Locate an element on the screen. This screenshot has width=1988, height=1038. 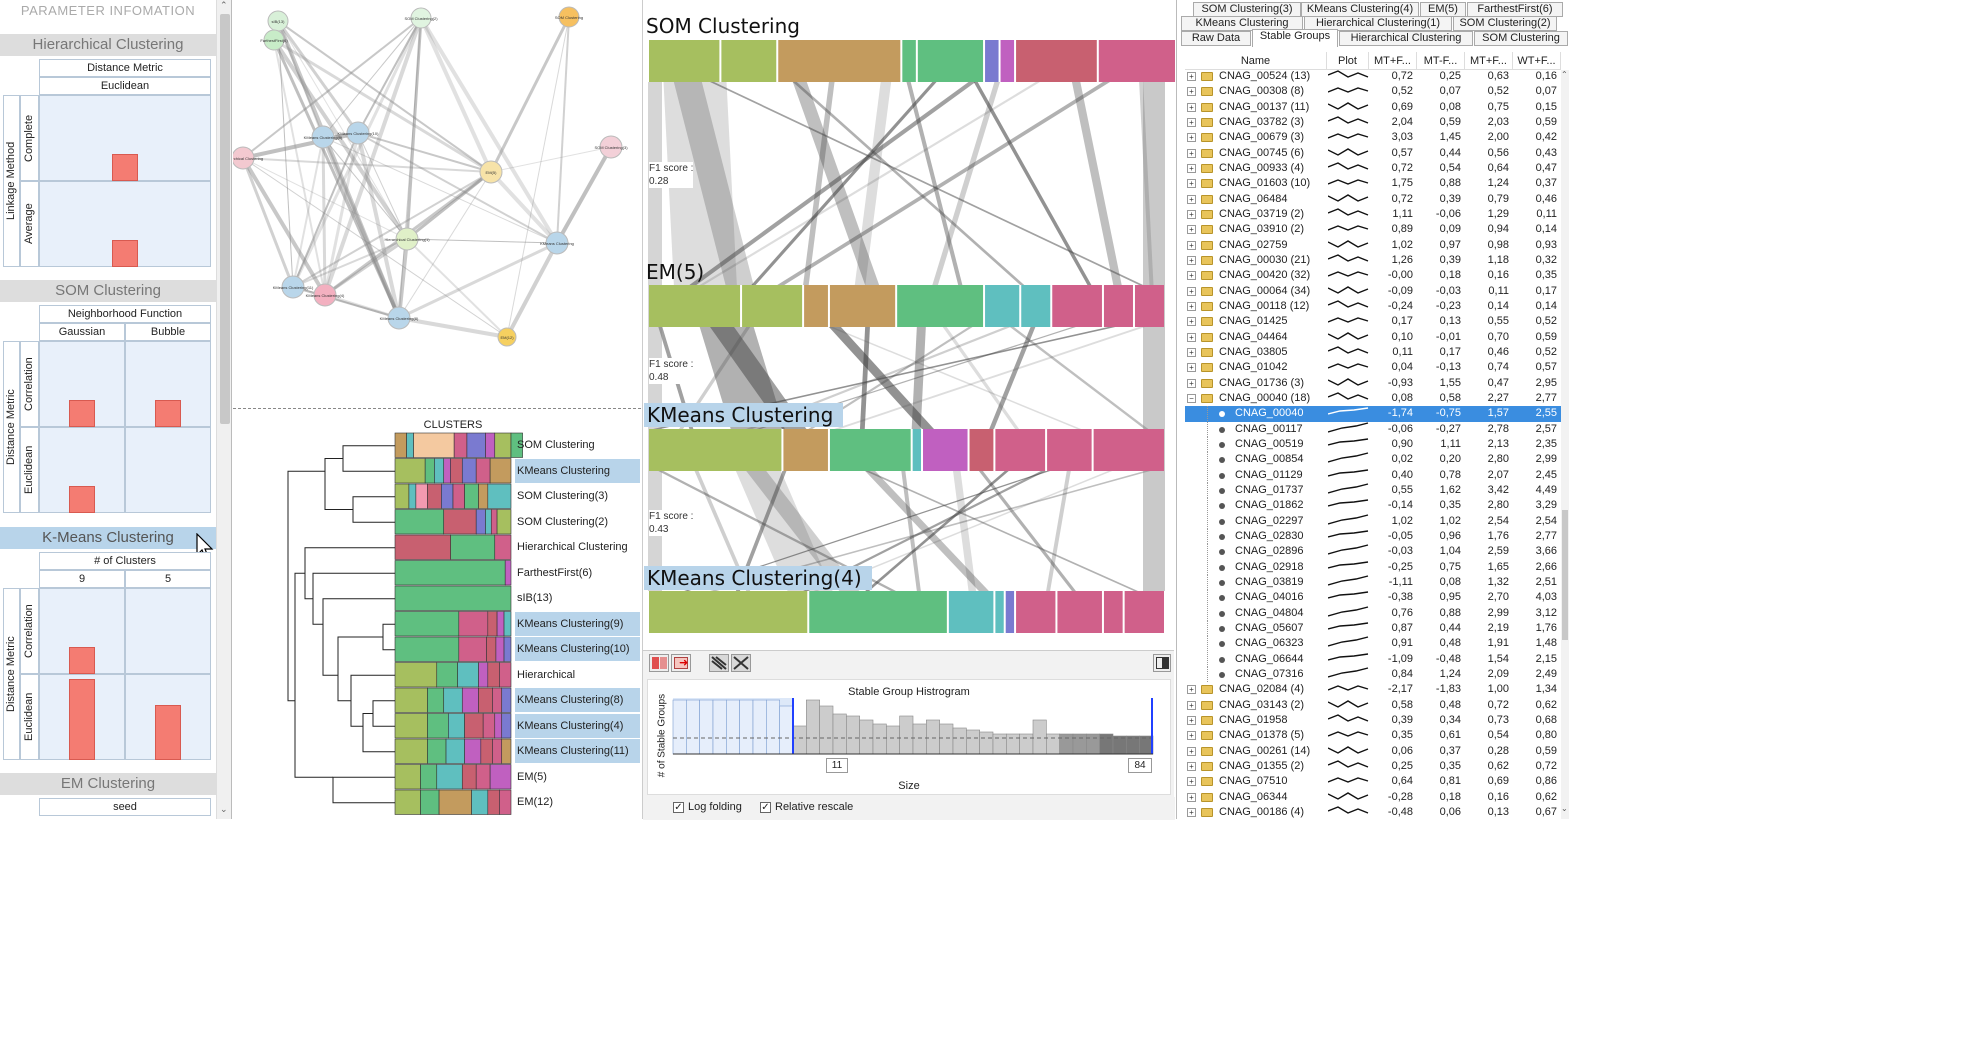
dendrogram-row-label: EM(12) is located at coordinates (535, 802).